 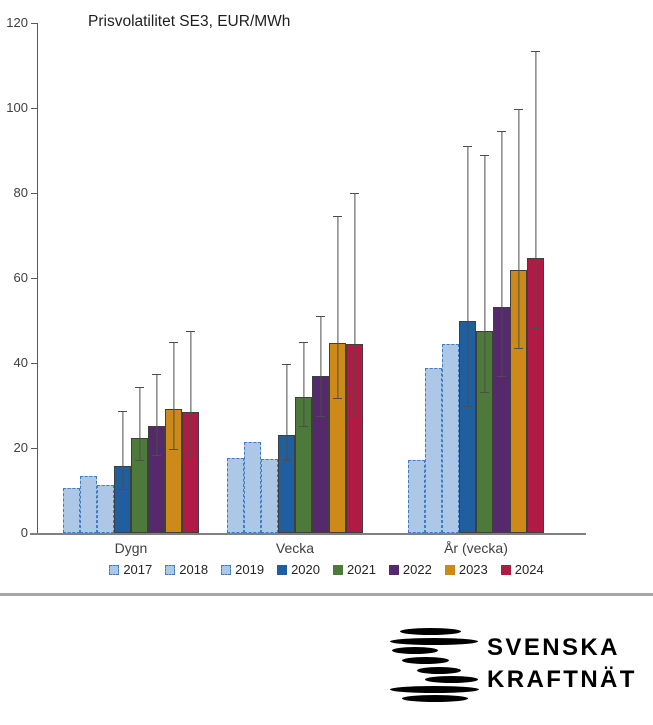 I want to click on y-axis-tick-label: 120, so click(x=17, y=22).